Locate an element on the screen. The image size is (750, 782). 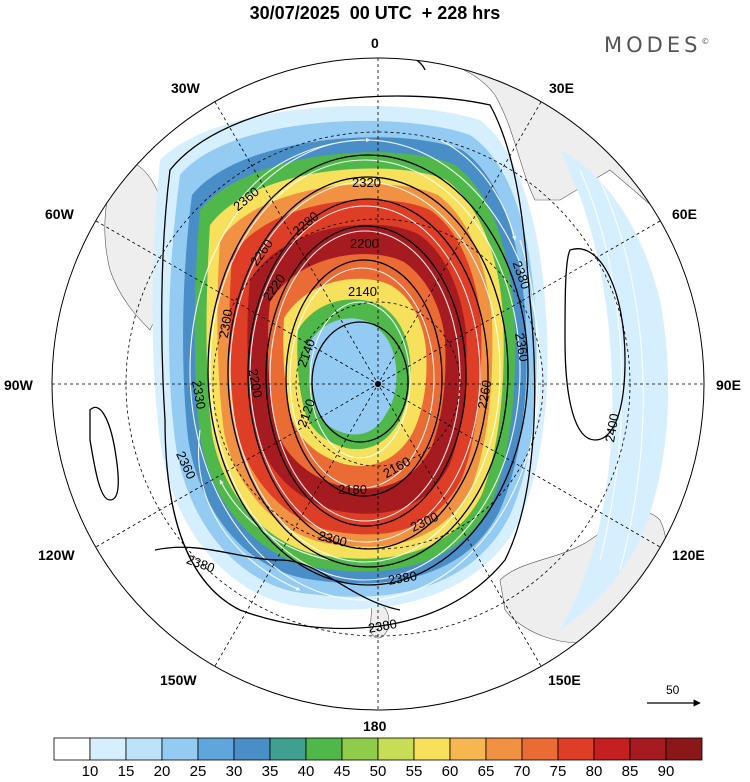
colorbar-tick-label: 90 is located at coordinates (666, 771).